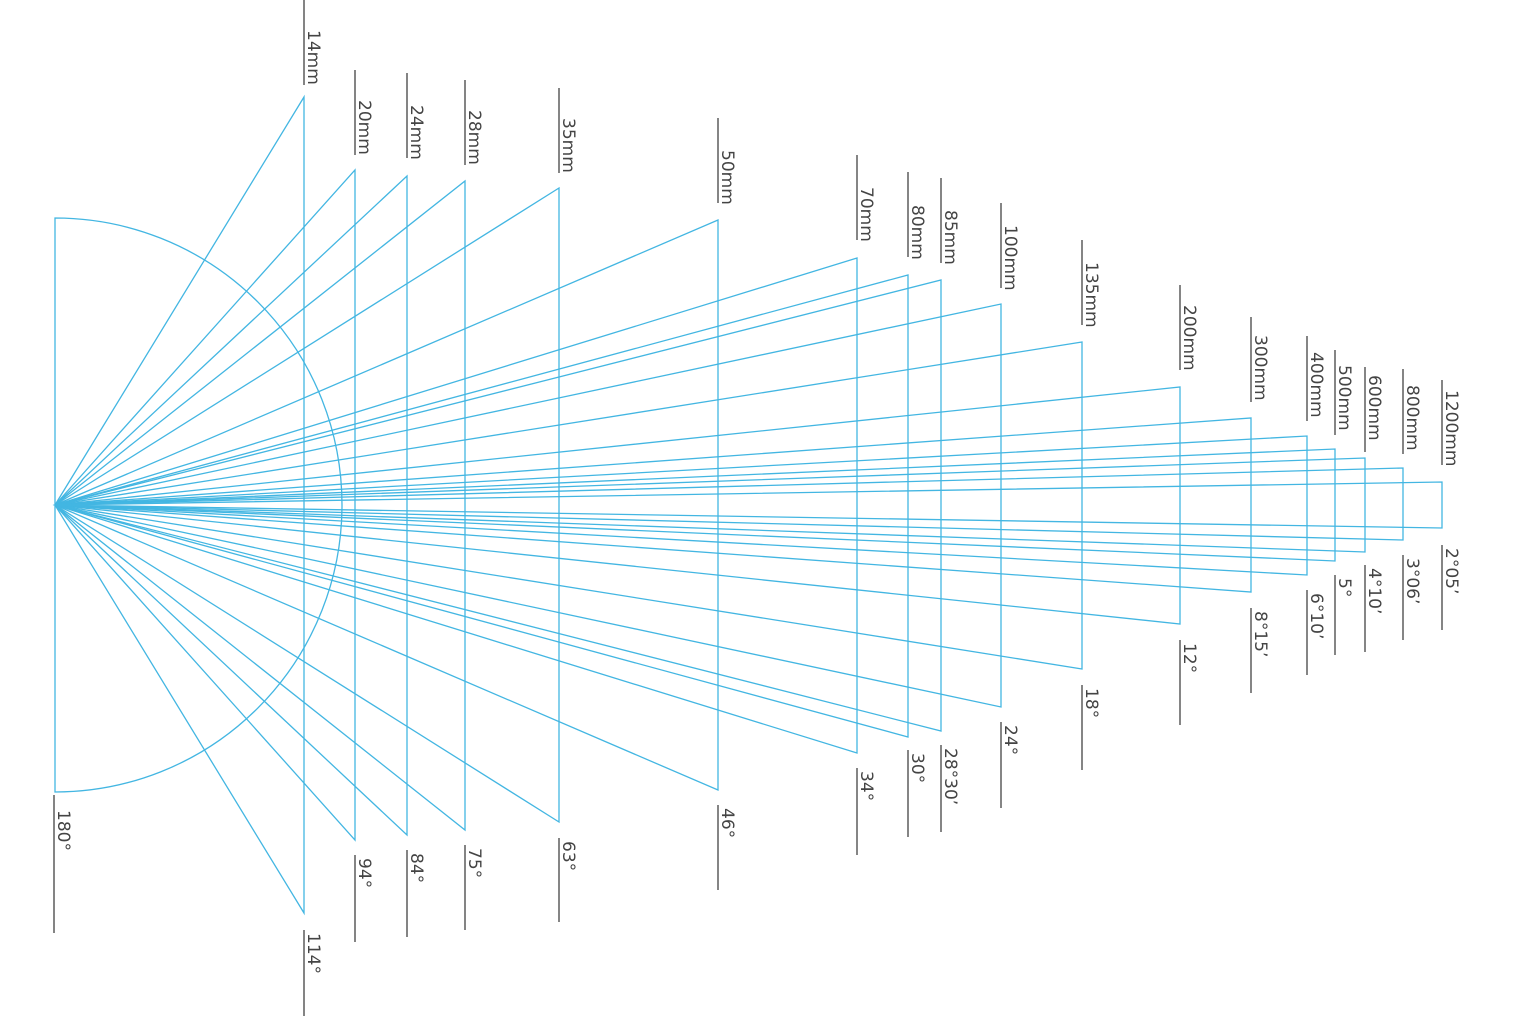 This screenshot has width=1526, height=1016. I want to click on focal-length: 100mm, so click(1010, 258).